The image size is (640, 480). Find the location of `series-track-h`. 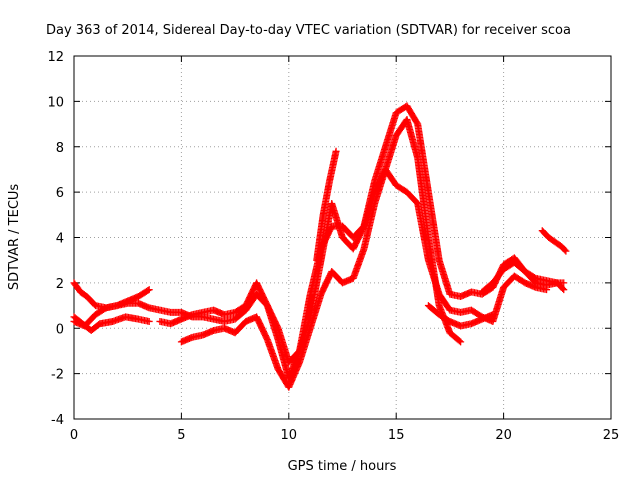

series-track-h is located at coordinates (523, 277).